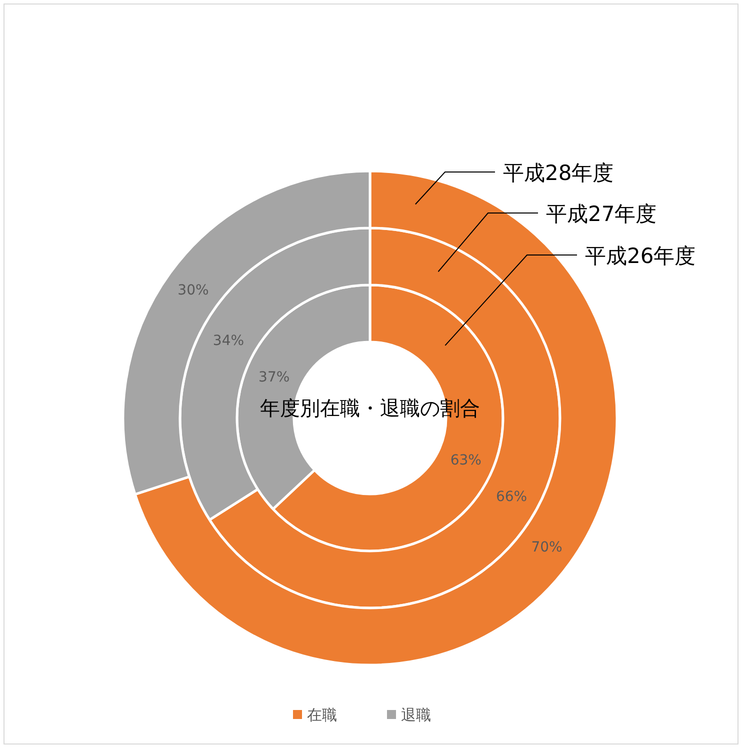  I want to click on data-label: 70%, so click(546, 547).